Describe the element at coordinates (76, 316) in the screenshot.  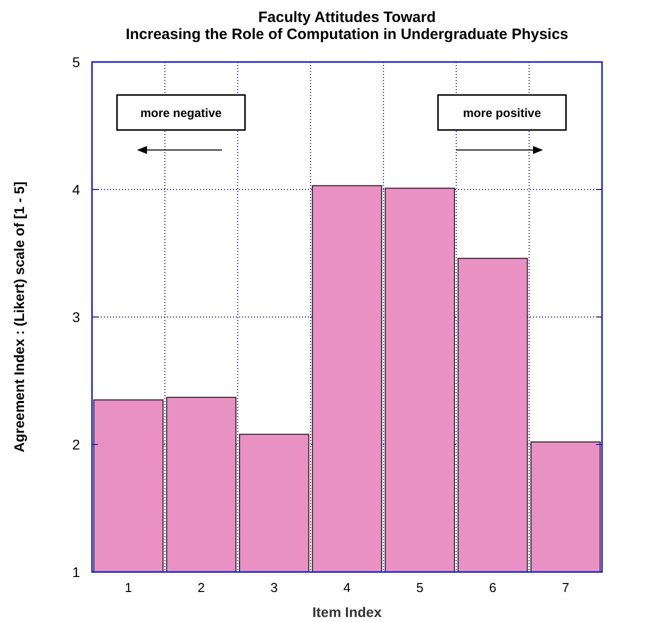
I see `y-tick-label: 3` at that location.